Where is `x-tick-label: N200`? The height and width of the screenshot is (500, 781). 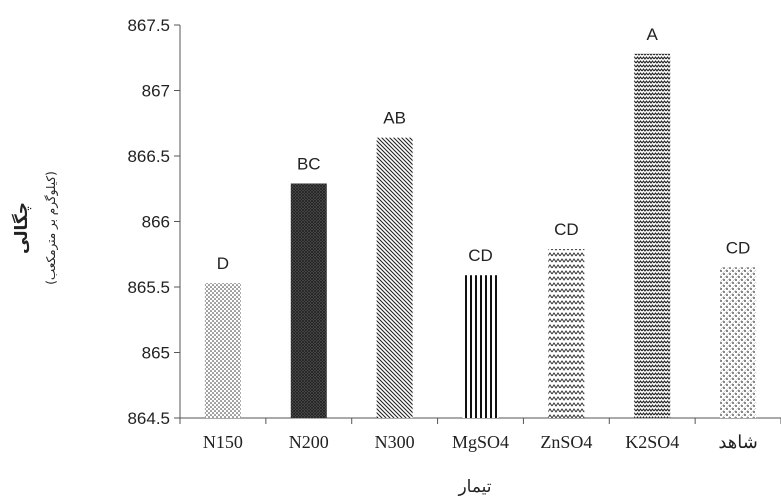
x-tick-label: N200 is located at coordinates (309, 442).